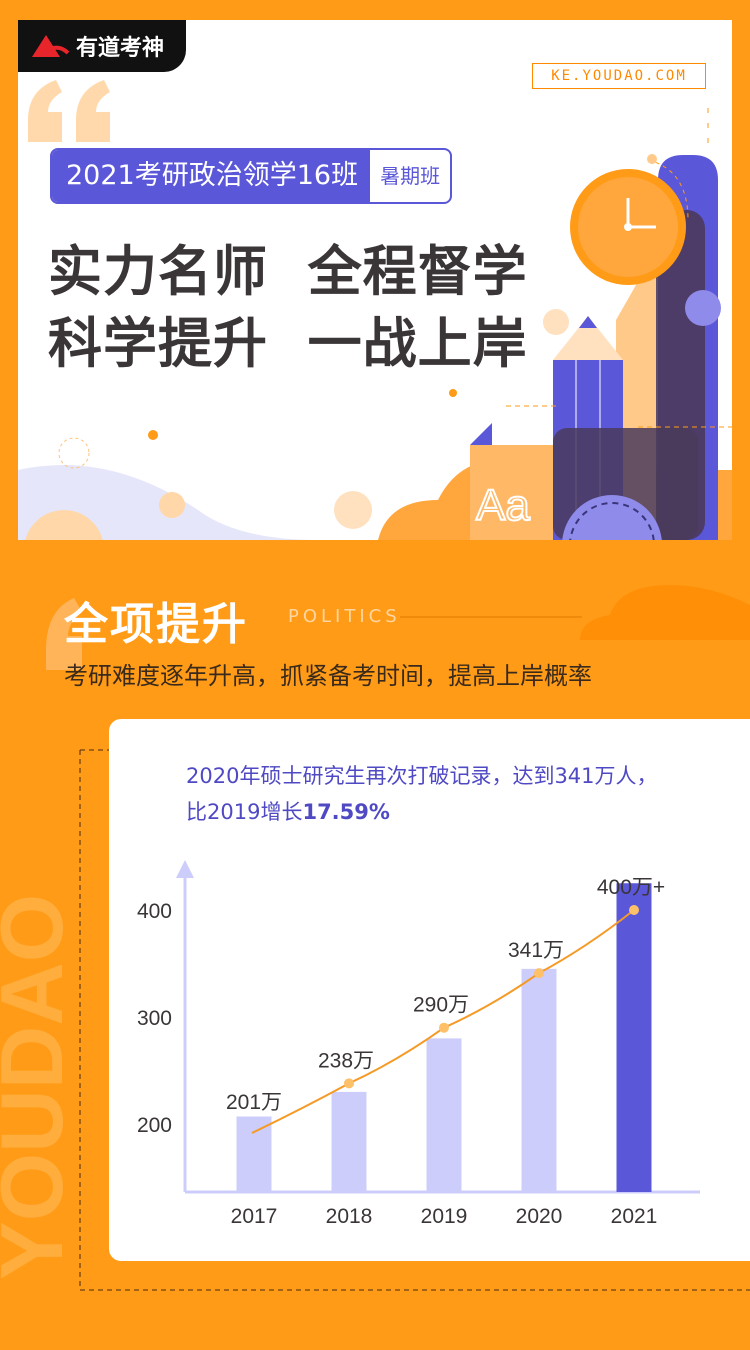 The image size is (750, 1350). What do you see at coordinates (185, 869) in the screenshot?
I see `y-axis-arrow-icon` at bounding box center [185, 869].